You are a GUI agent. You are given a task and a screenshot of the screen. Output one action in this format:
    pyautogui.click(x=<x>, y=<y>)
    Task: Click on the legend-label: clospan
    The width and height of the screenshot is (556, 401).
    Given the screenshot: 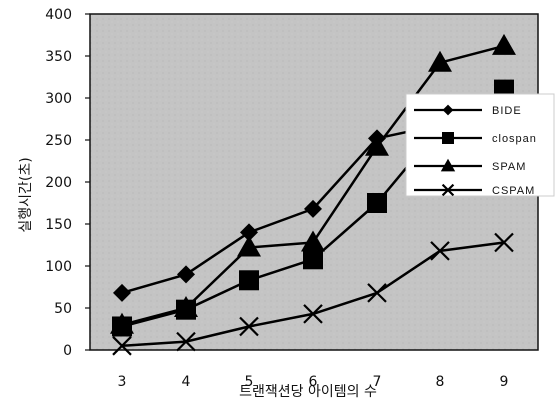 What is the action you would take?
    pyautogui.click(x=514, y=139)
    